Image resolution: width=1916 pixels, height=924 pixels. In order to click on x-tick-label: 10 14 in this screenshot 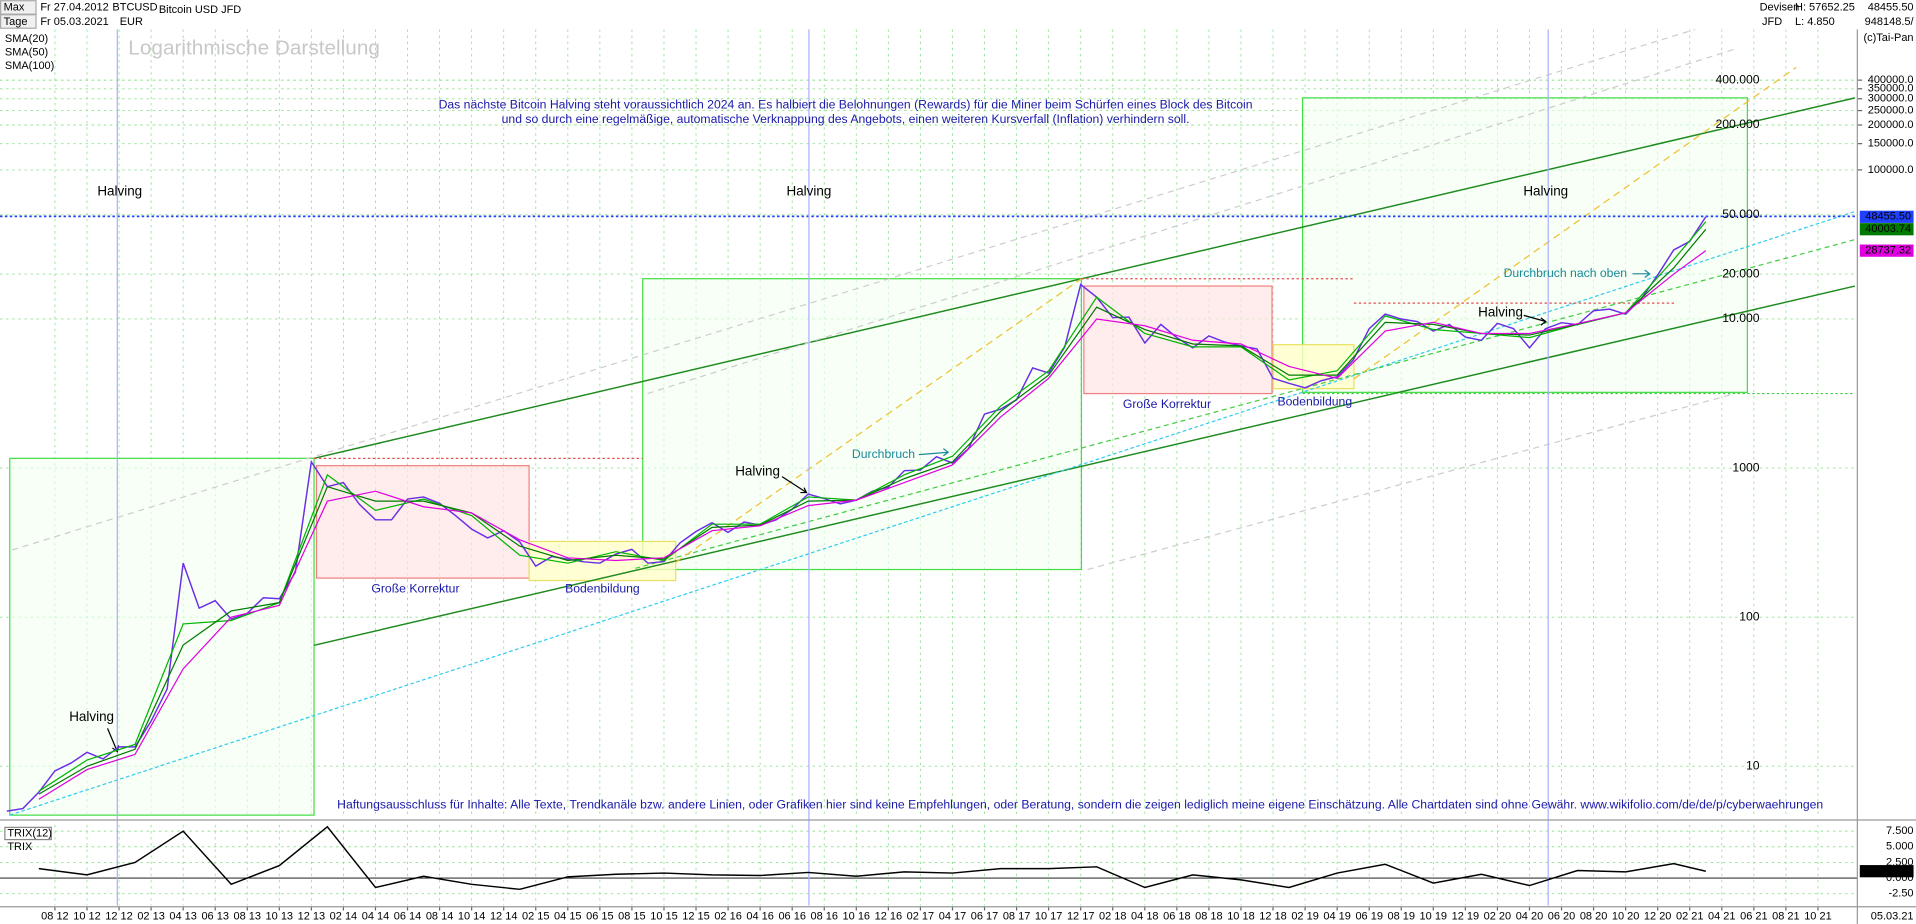, I will do `click(472, 916)`.